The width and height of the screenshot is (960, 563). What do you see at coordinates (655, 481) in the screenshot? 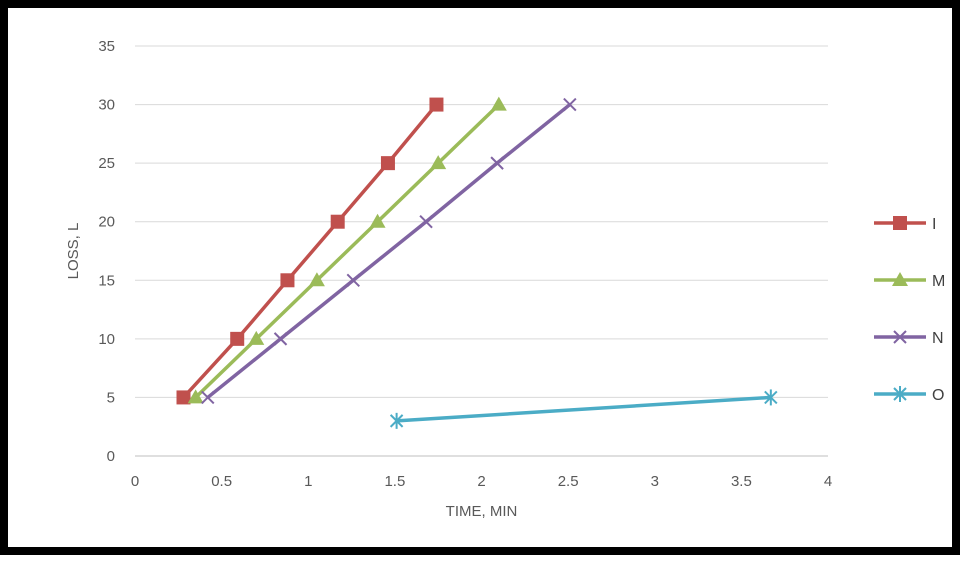
I see `x-tick-label: 3` at bounding box center [655, 481].